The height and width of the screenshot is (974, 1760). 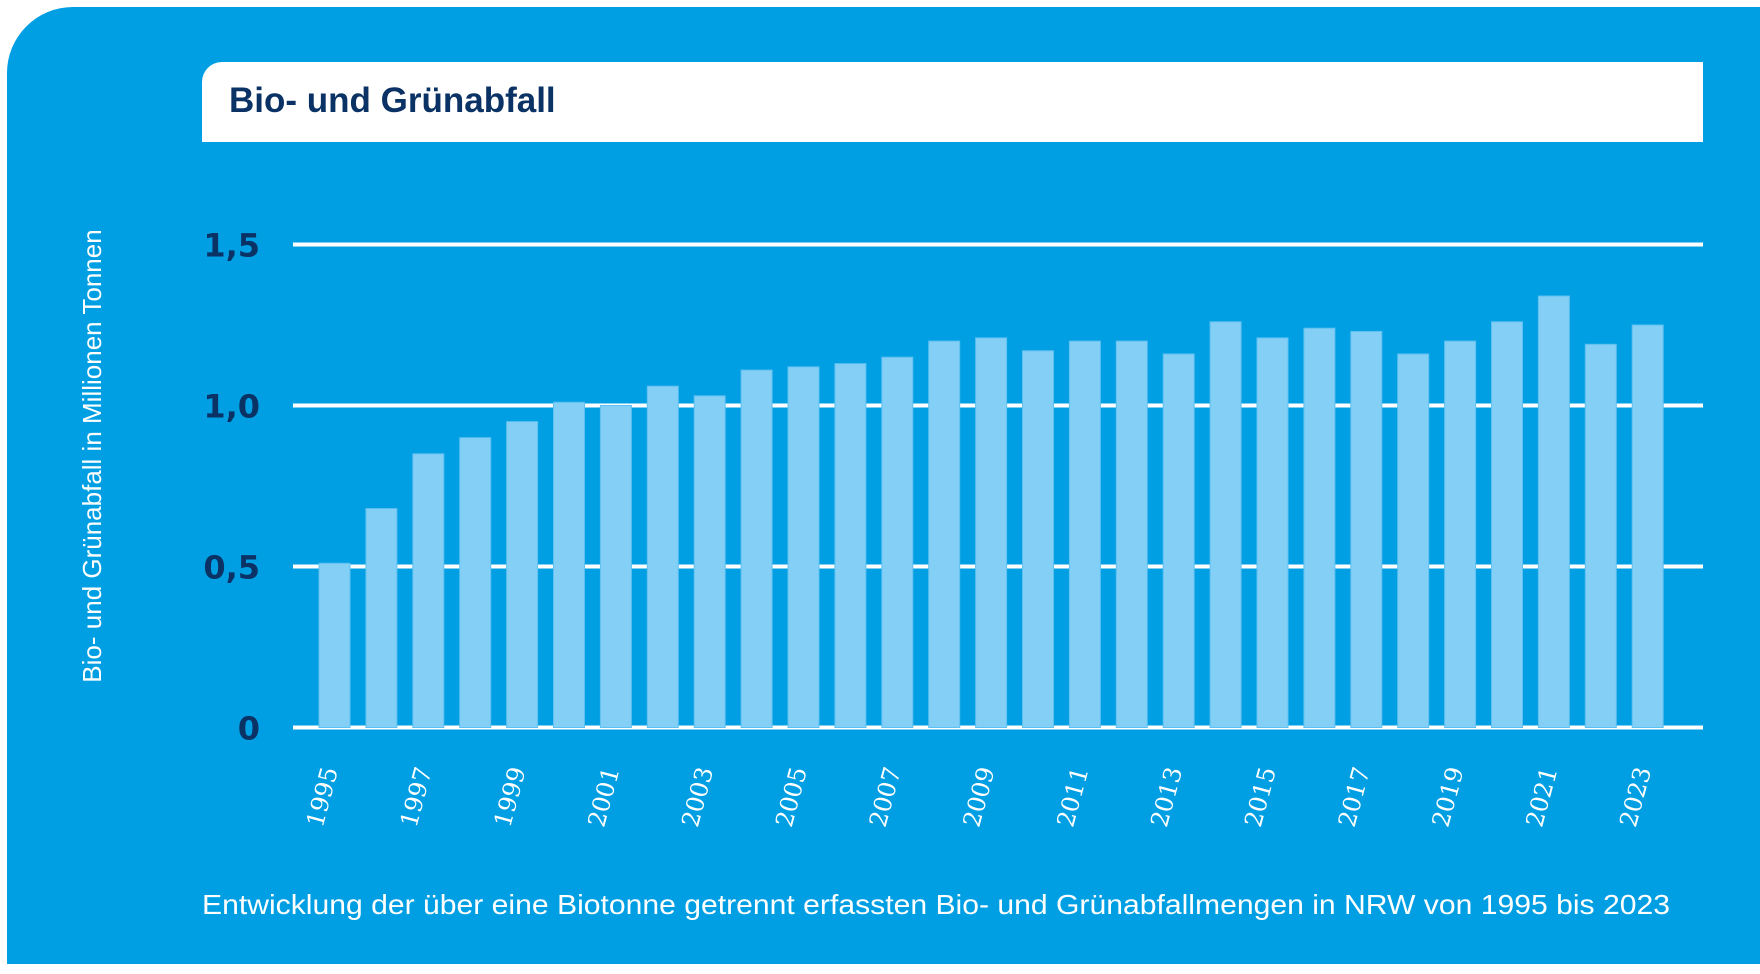 I want to click on bar-2001, so click(x=615, y=566).